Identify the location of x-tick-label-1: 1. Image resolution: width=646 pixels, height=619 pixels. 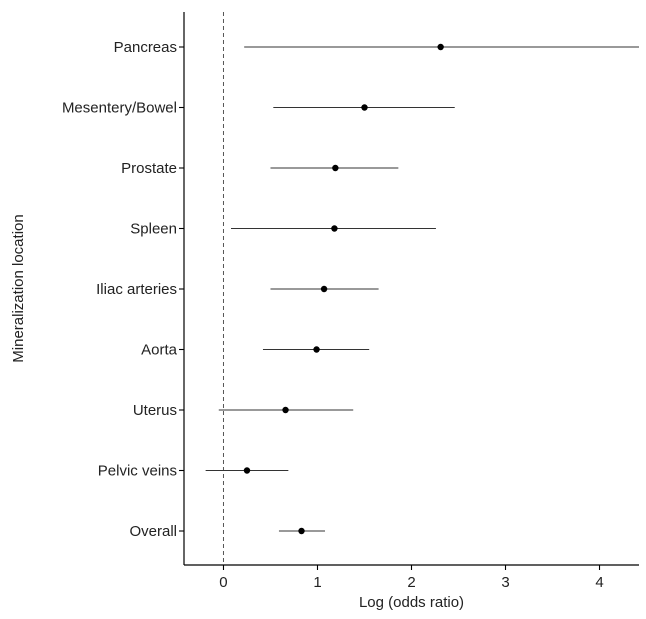
(317, 582).